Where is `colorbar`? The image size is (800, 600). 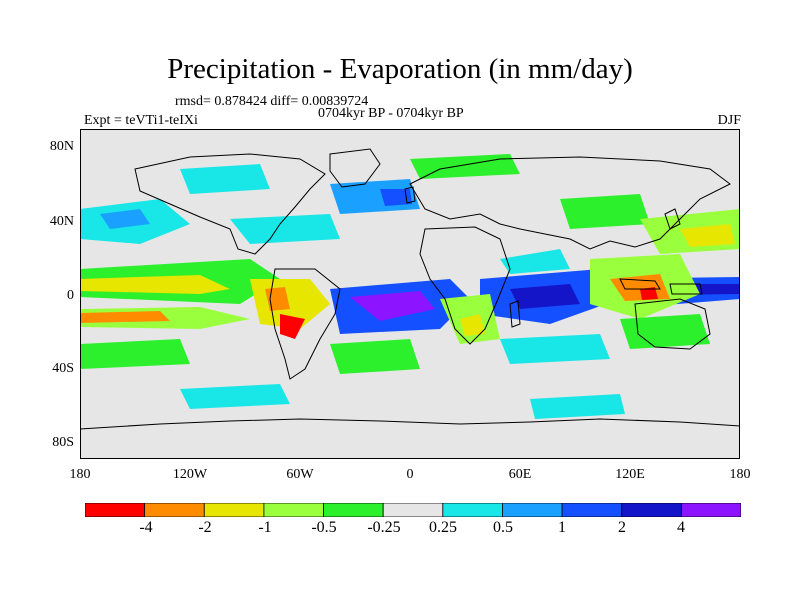 colorbar is located at coordinates (413, 510).